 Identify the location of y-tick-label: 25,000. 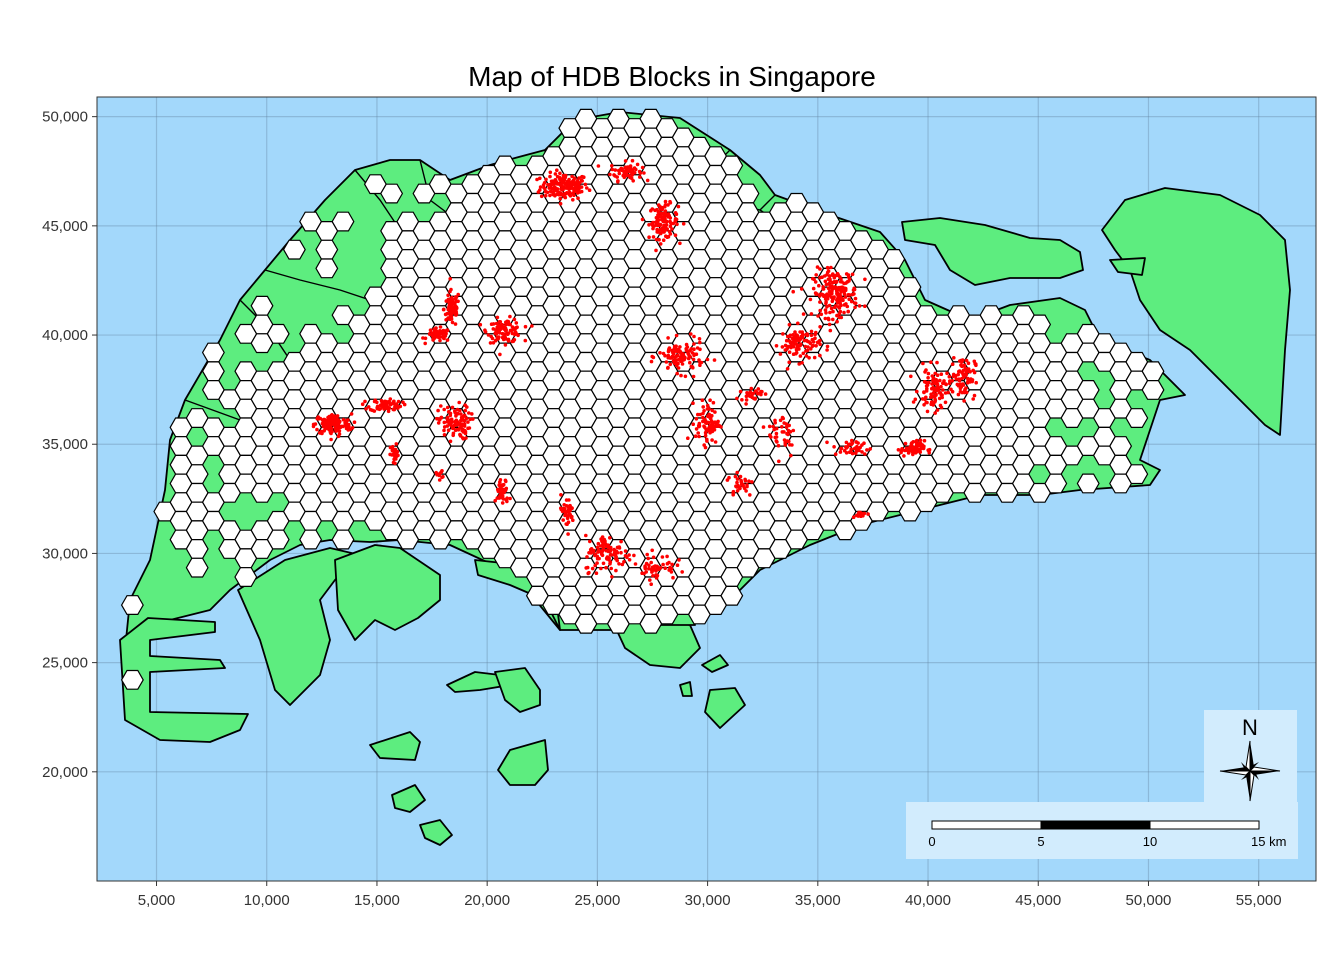
(65, 663).